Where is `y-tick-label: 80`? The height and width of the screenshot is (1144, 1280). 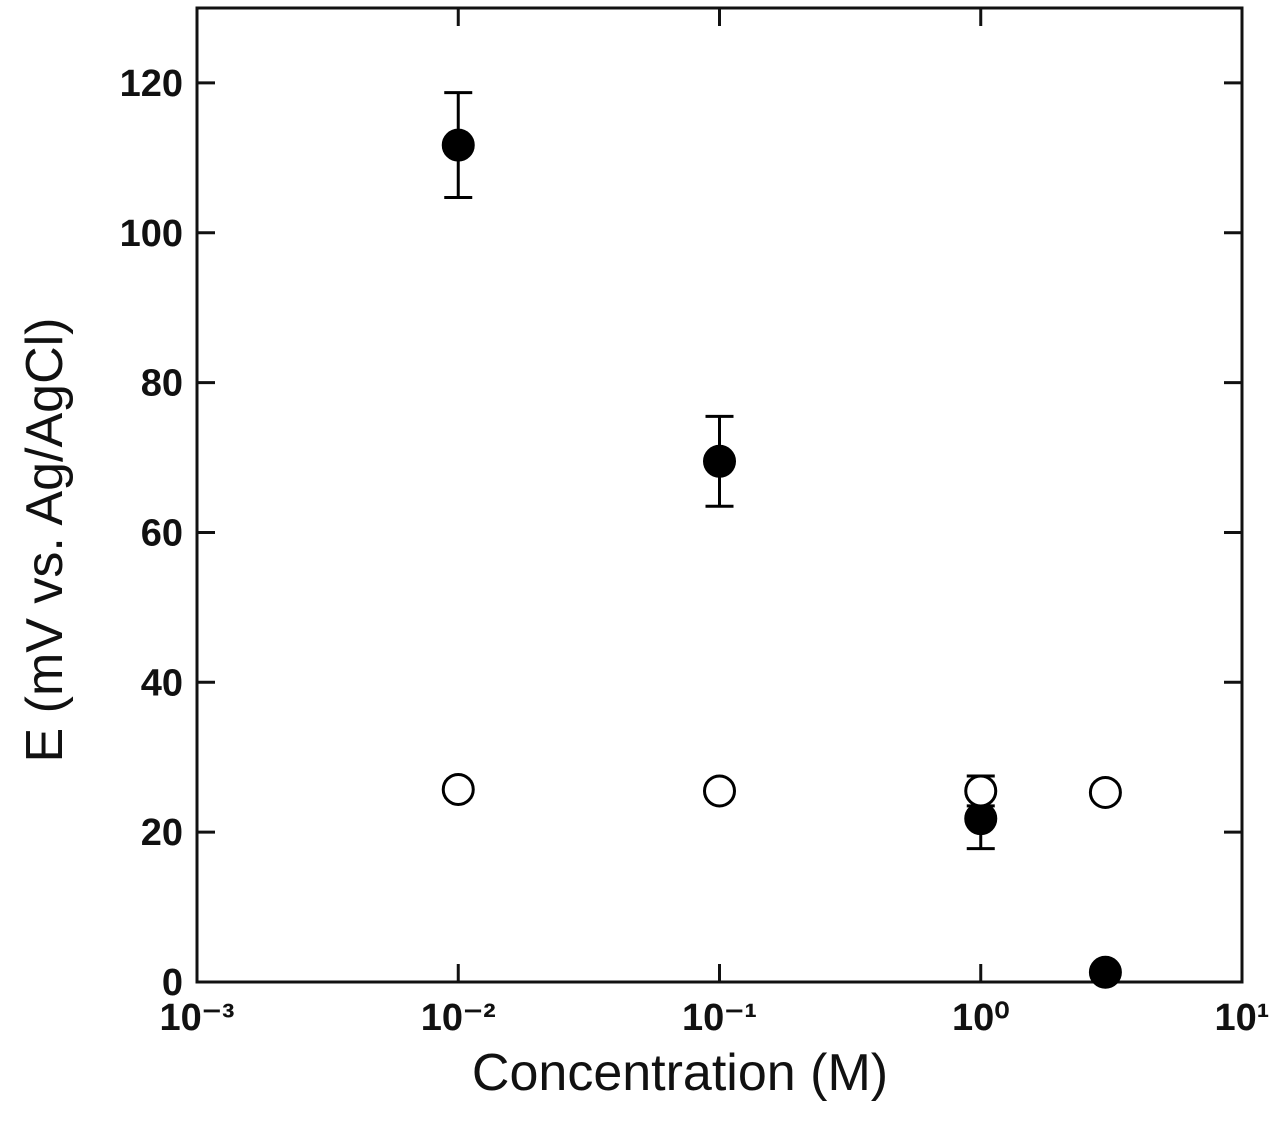 y-tick-label: 80 is located at coordinates (162, 384).